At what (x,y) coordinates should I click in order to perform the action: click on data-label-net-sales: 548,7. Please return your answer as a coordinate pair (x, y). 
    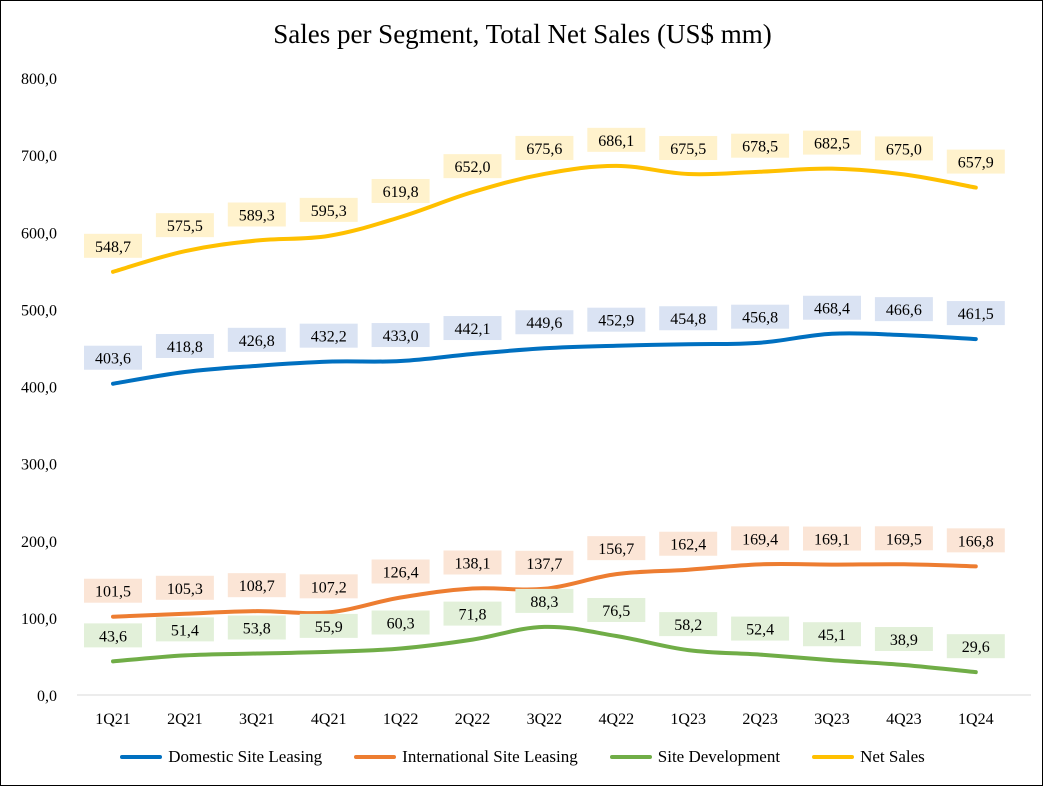
    Looking at the image, I should click on (113, 247).